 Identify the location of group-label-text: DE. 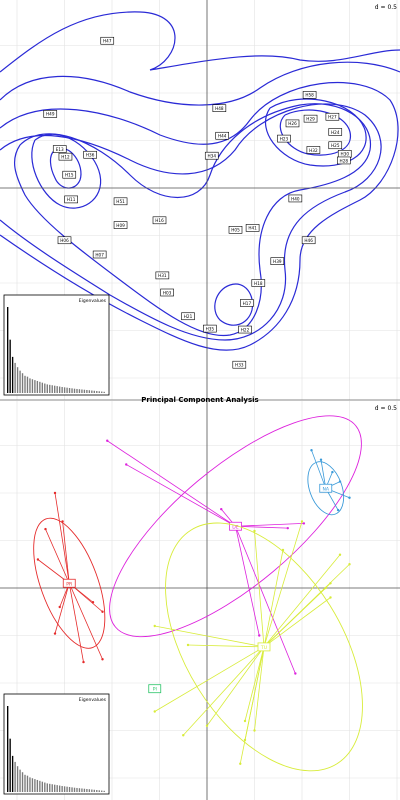
(235, 527).